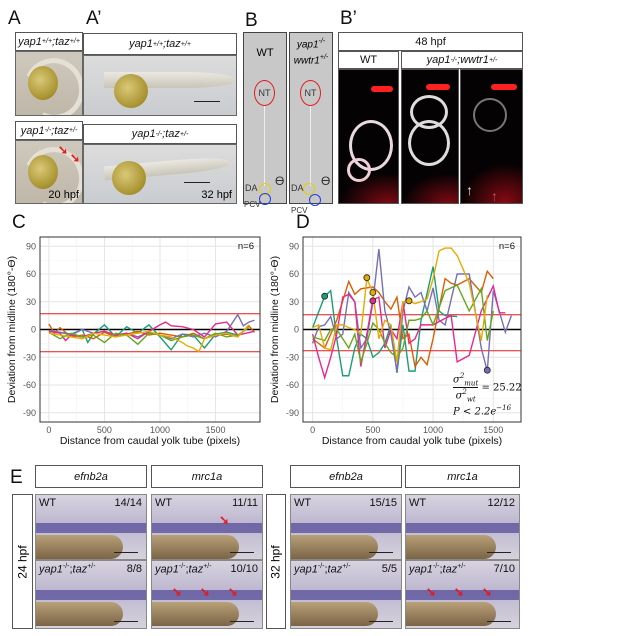 This screenshot has width=631, height=636. What do you see at coordinates (368, 60) in the screenshot?
I see `wt-header: WT` at bounding box center [368, 60].